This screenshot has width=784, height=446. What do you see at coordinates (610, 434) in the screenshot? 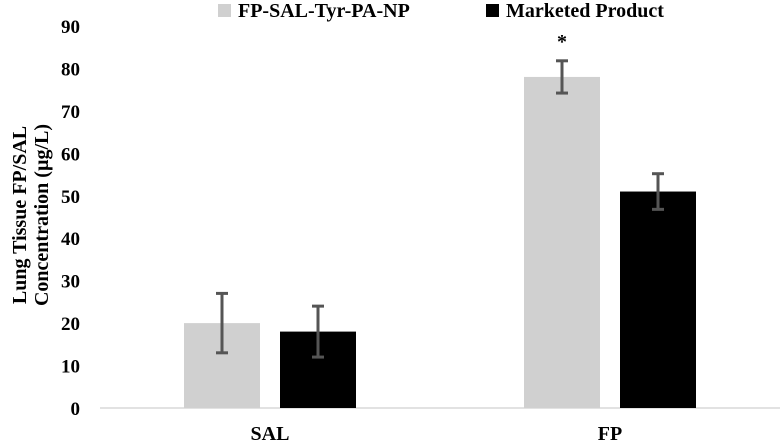
I see `x-category-label: FP` at bounding box center [610, 434].